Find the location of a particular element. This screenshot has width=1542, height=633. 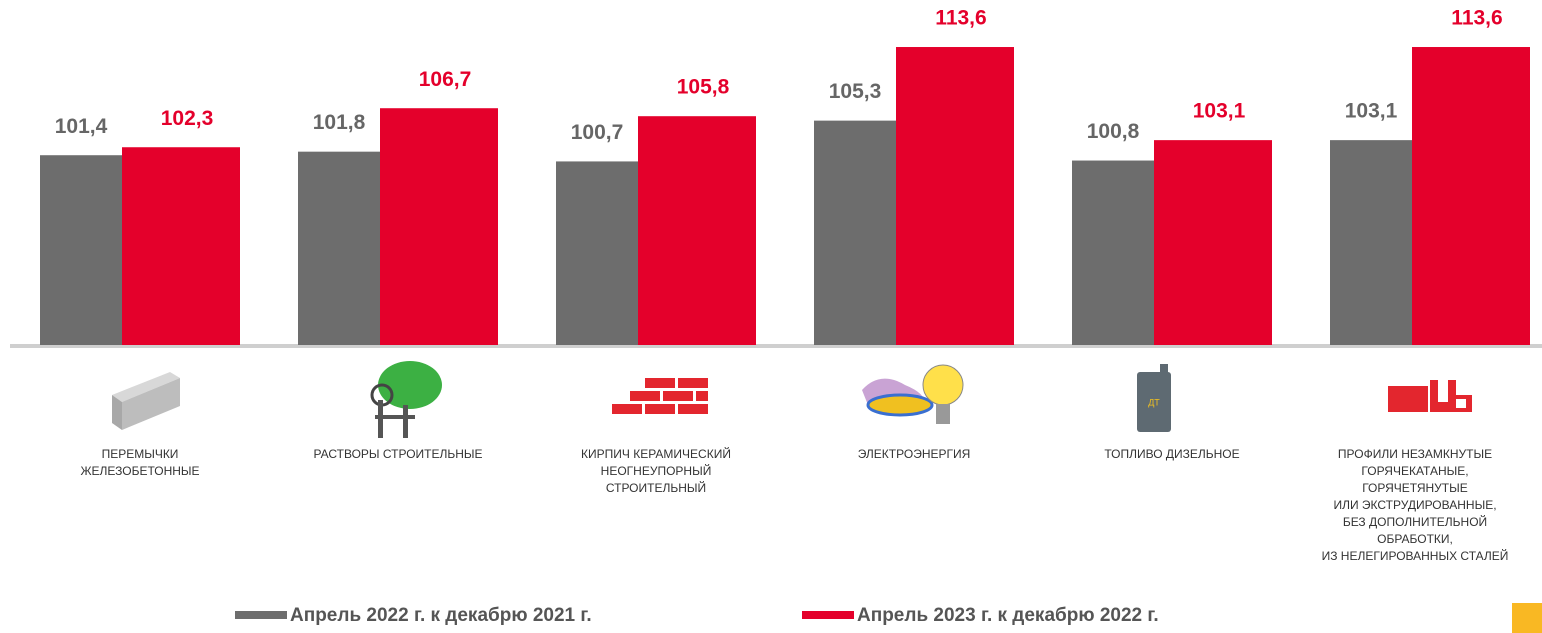

value-label: 101,8 is located at coordinates (339, 122).